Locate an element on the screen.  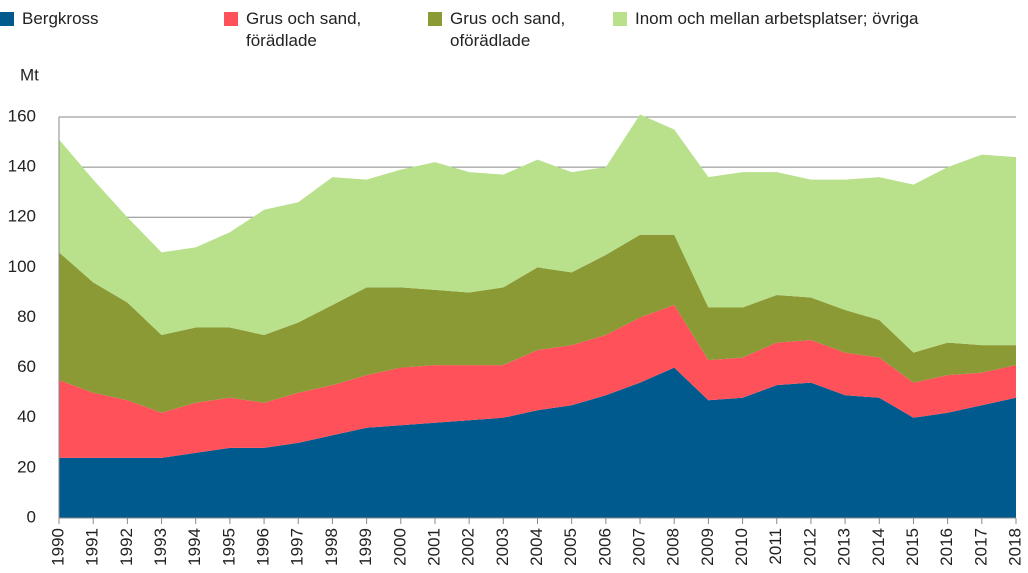
x-tick-label: 2011 is located at coordinates (775, 546).